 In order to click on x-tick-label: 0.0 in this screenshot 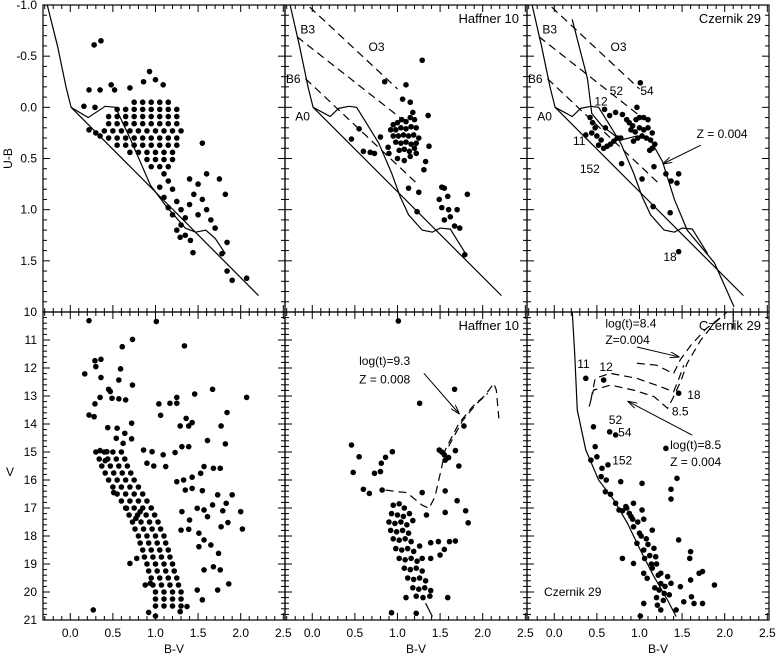, I will do `click(70, 633)`.